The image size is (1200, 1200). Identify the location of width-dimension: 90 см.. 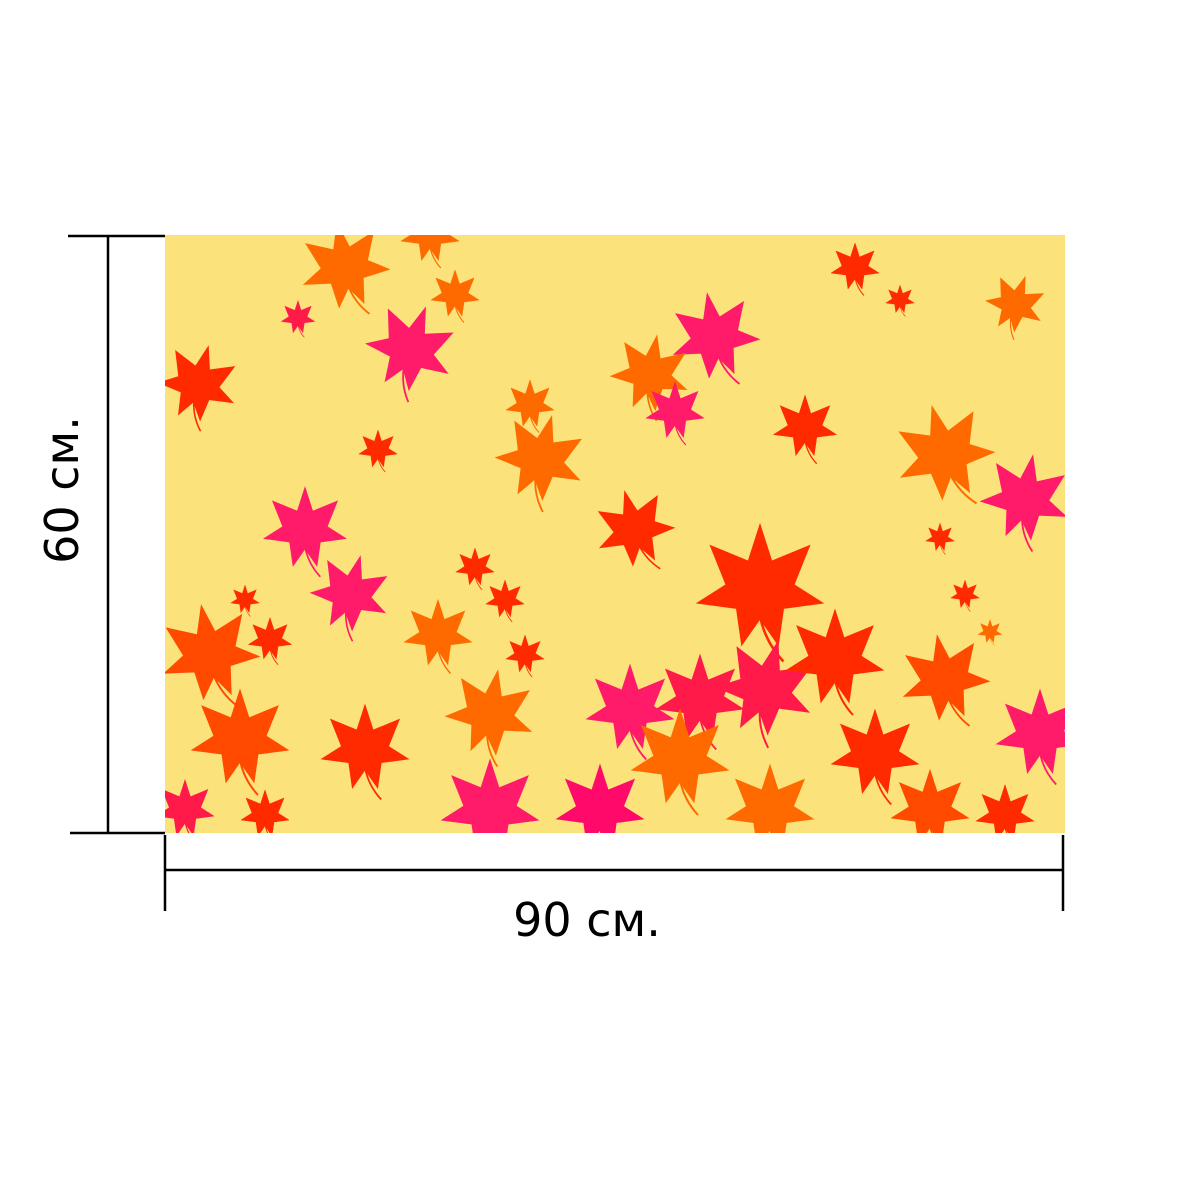
(614, 891).